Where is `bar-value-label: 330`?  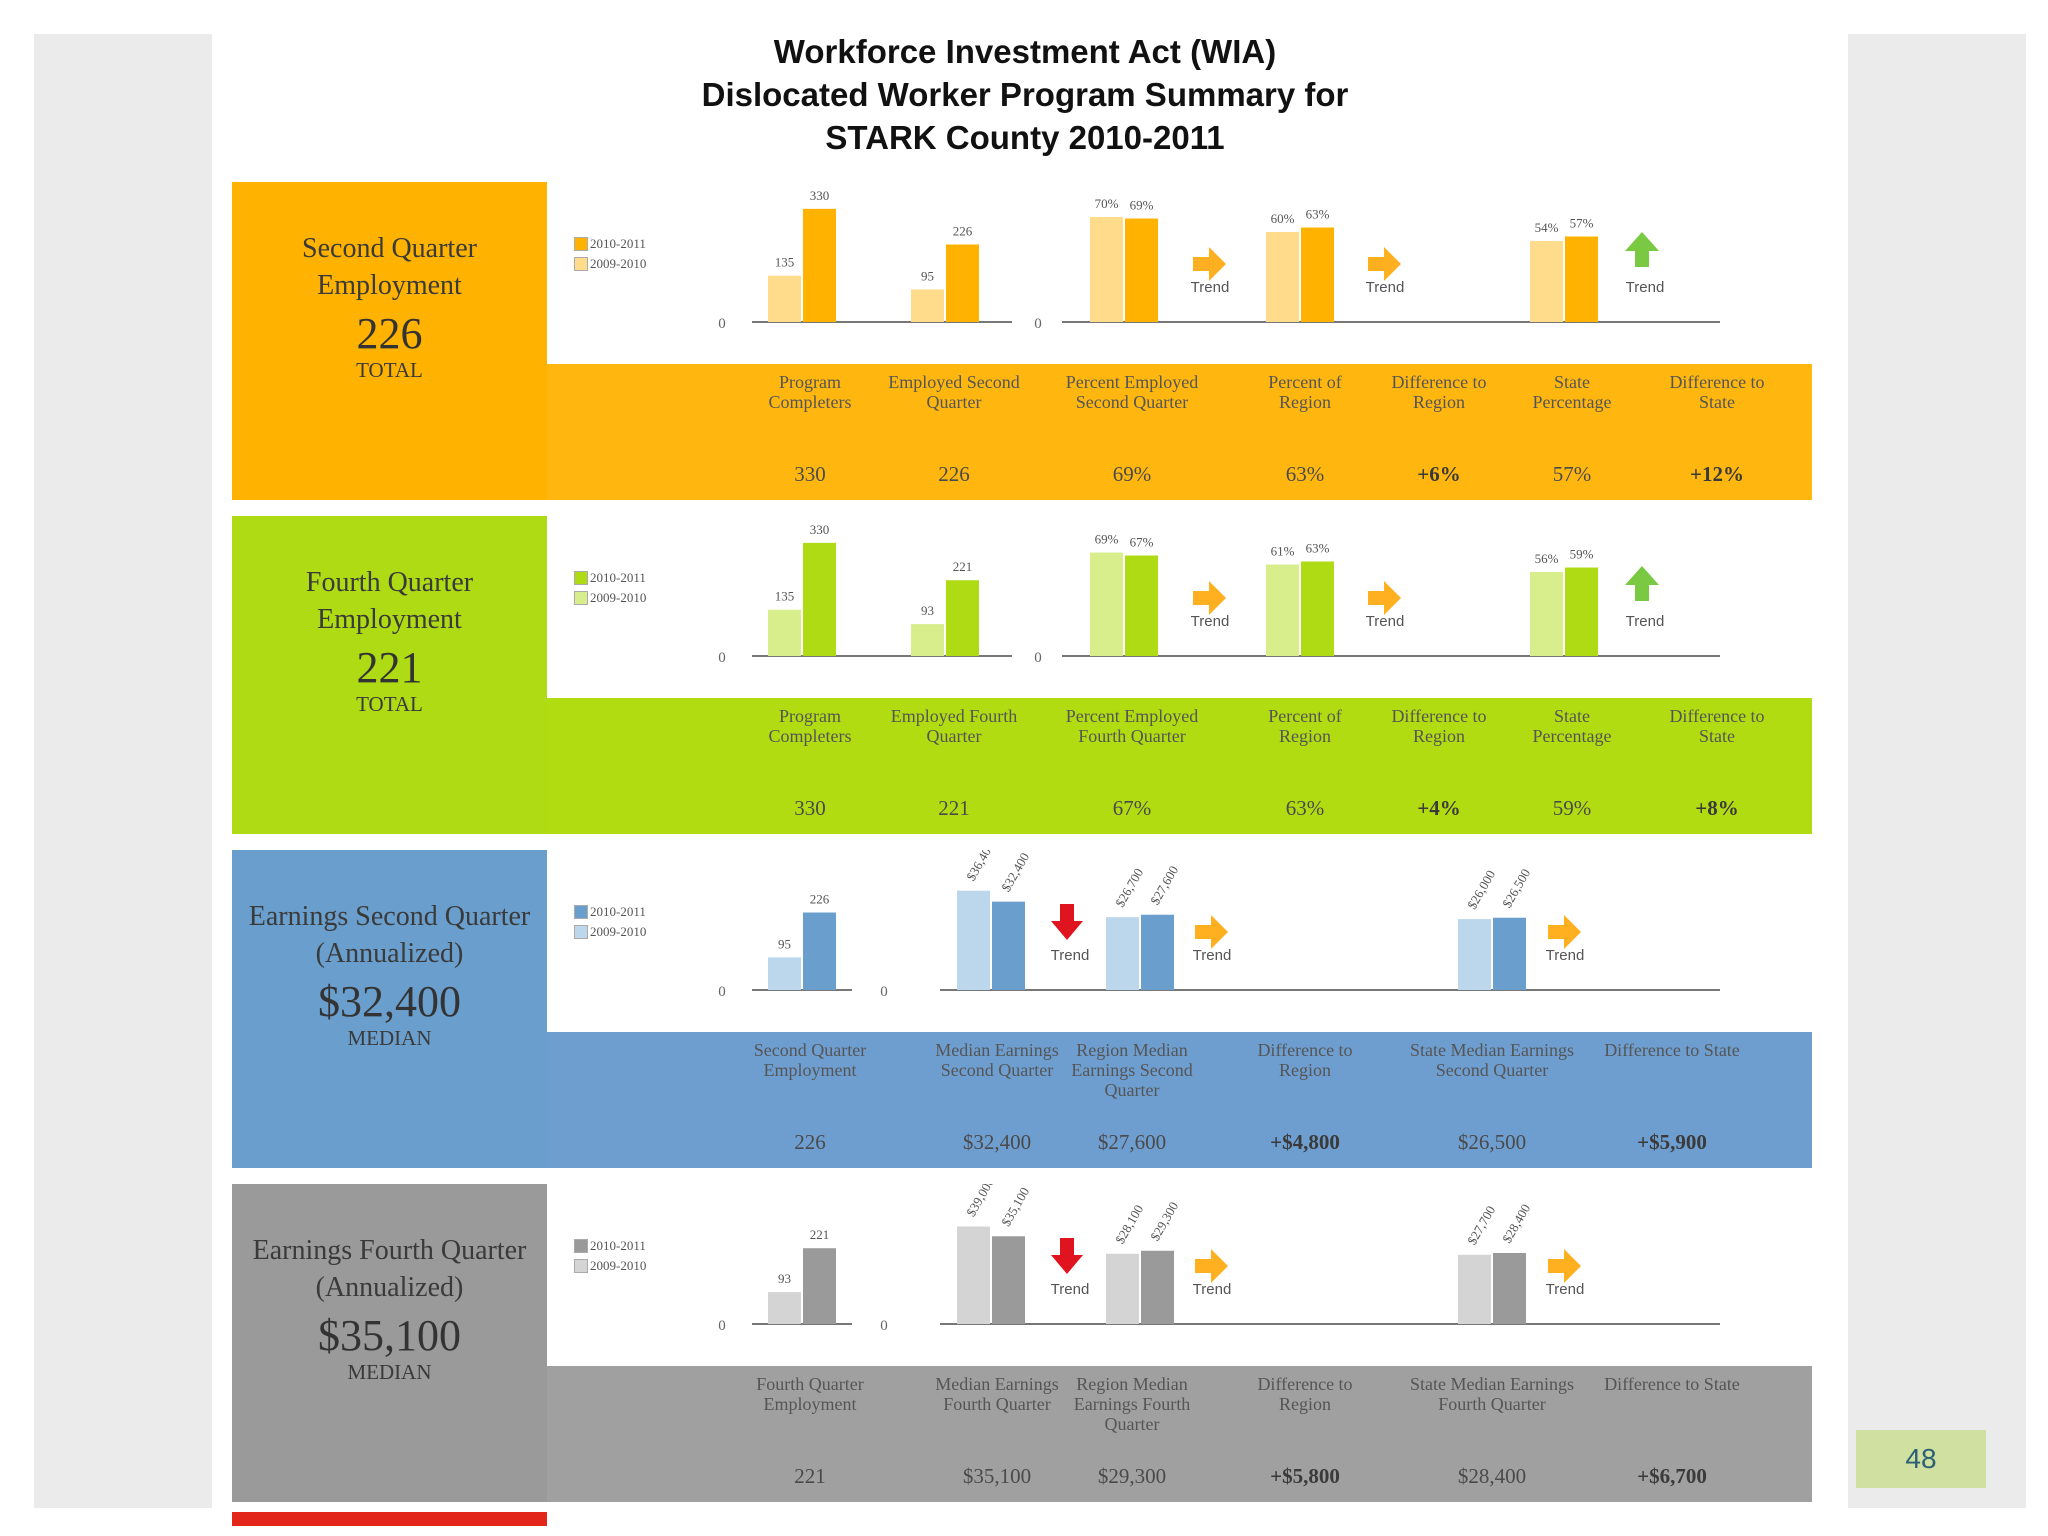
bar-value-label: 330 is located at coordinates (820, 195).